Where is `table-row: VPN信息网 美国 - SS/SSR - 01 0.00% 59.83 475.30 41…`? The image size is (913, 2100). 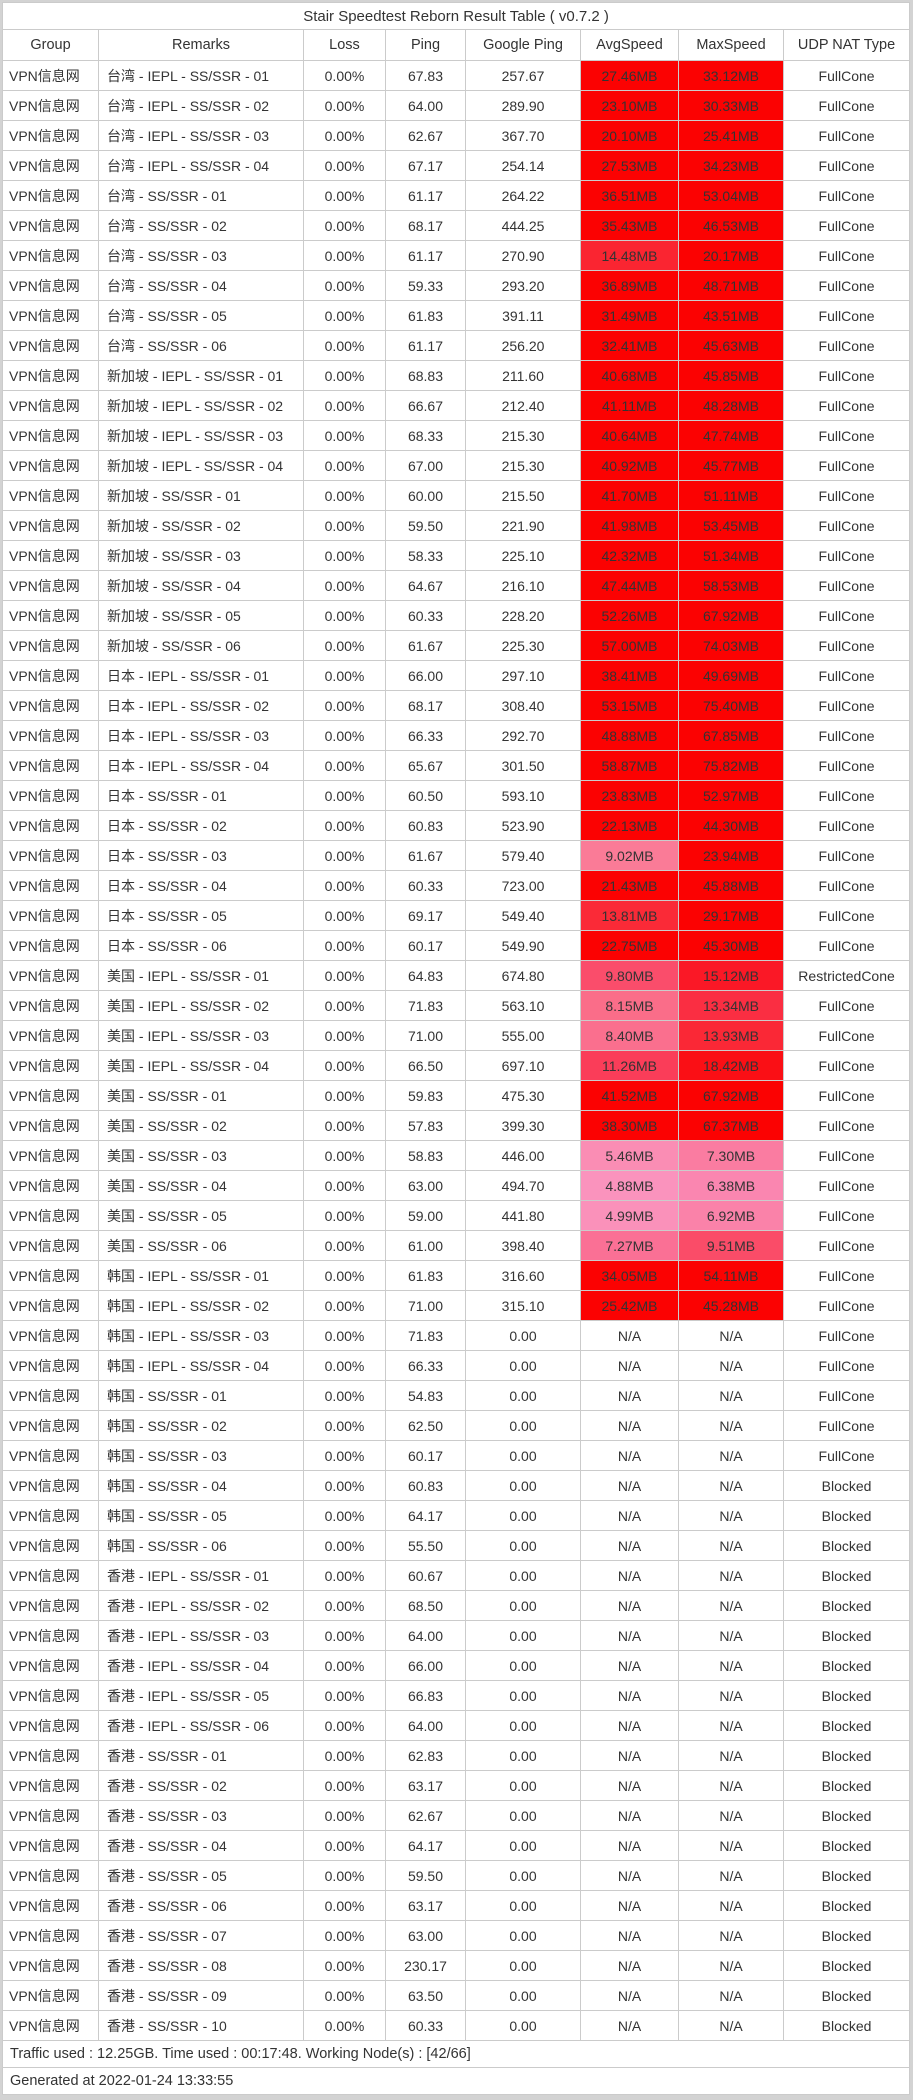
table-row: VPN信息网 美国 - SS/SSR - 01 0.00% 59.83 475.30 41… is located at coordinates (456, 1095).